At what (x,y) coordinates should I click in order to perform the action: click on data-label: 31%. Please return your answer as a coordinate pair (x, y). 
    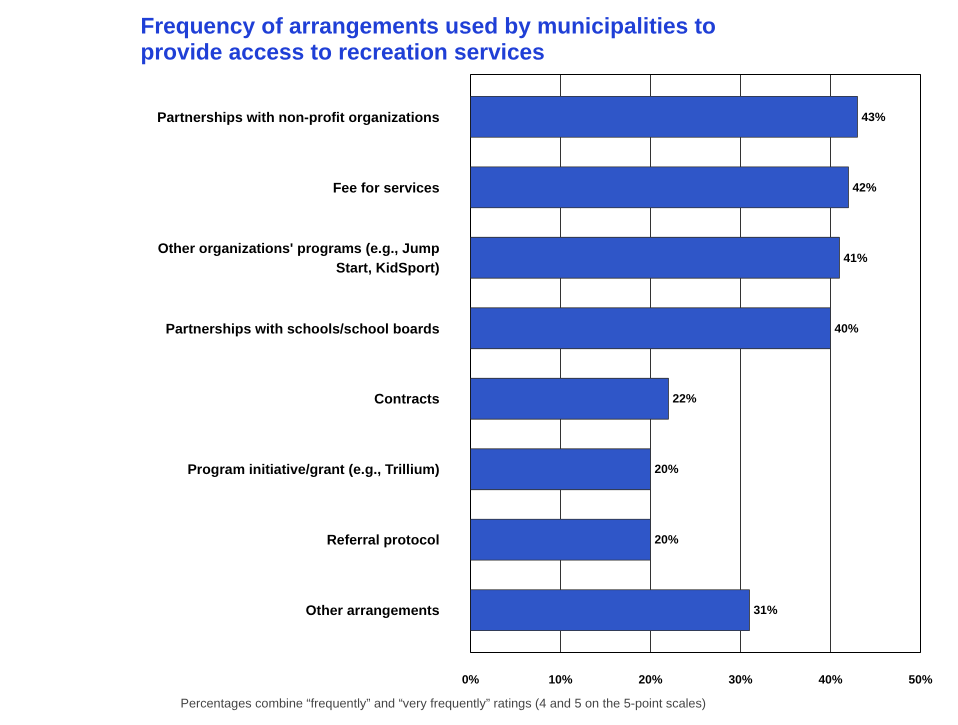
    Looking at the image, I should click on (766, 610).